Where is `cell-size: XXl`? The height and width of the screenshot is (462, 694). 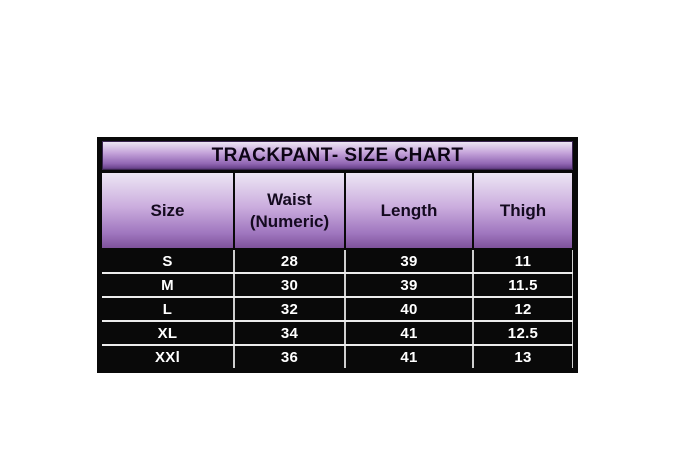
cell-size: XXl is located at coordinates (167, 357).